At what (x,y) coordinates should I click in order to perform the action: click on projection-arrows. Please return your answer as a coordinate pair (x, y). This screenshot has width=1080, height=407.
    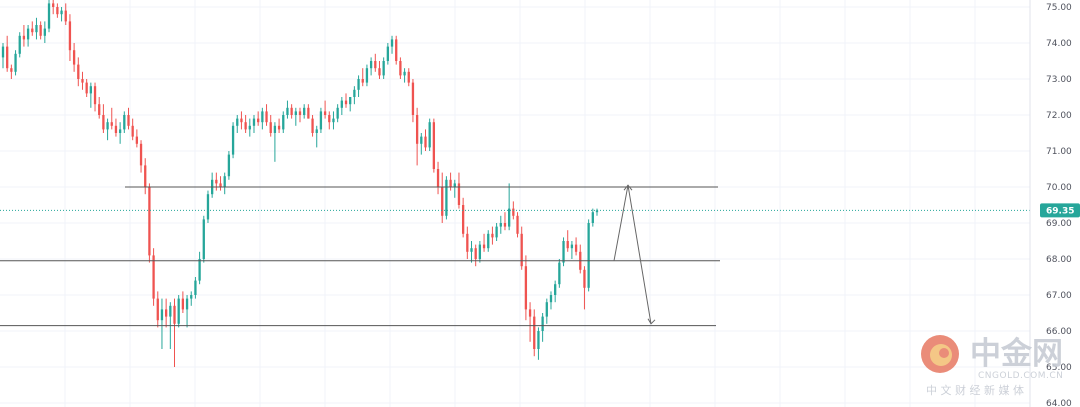
    Looking at the image, I should click on (634, 254).